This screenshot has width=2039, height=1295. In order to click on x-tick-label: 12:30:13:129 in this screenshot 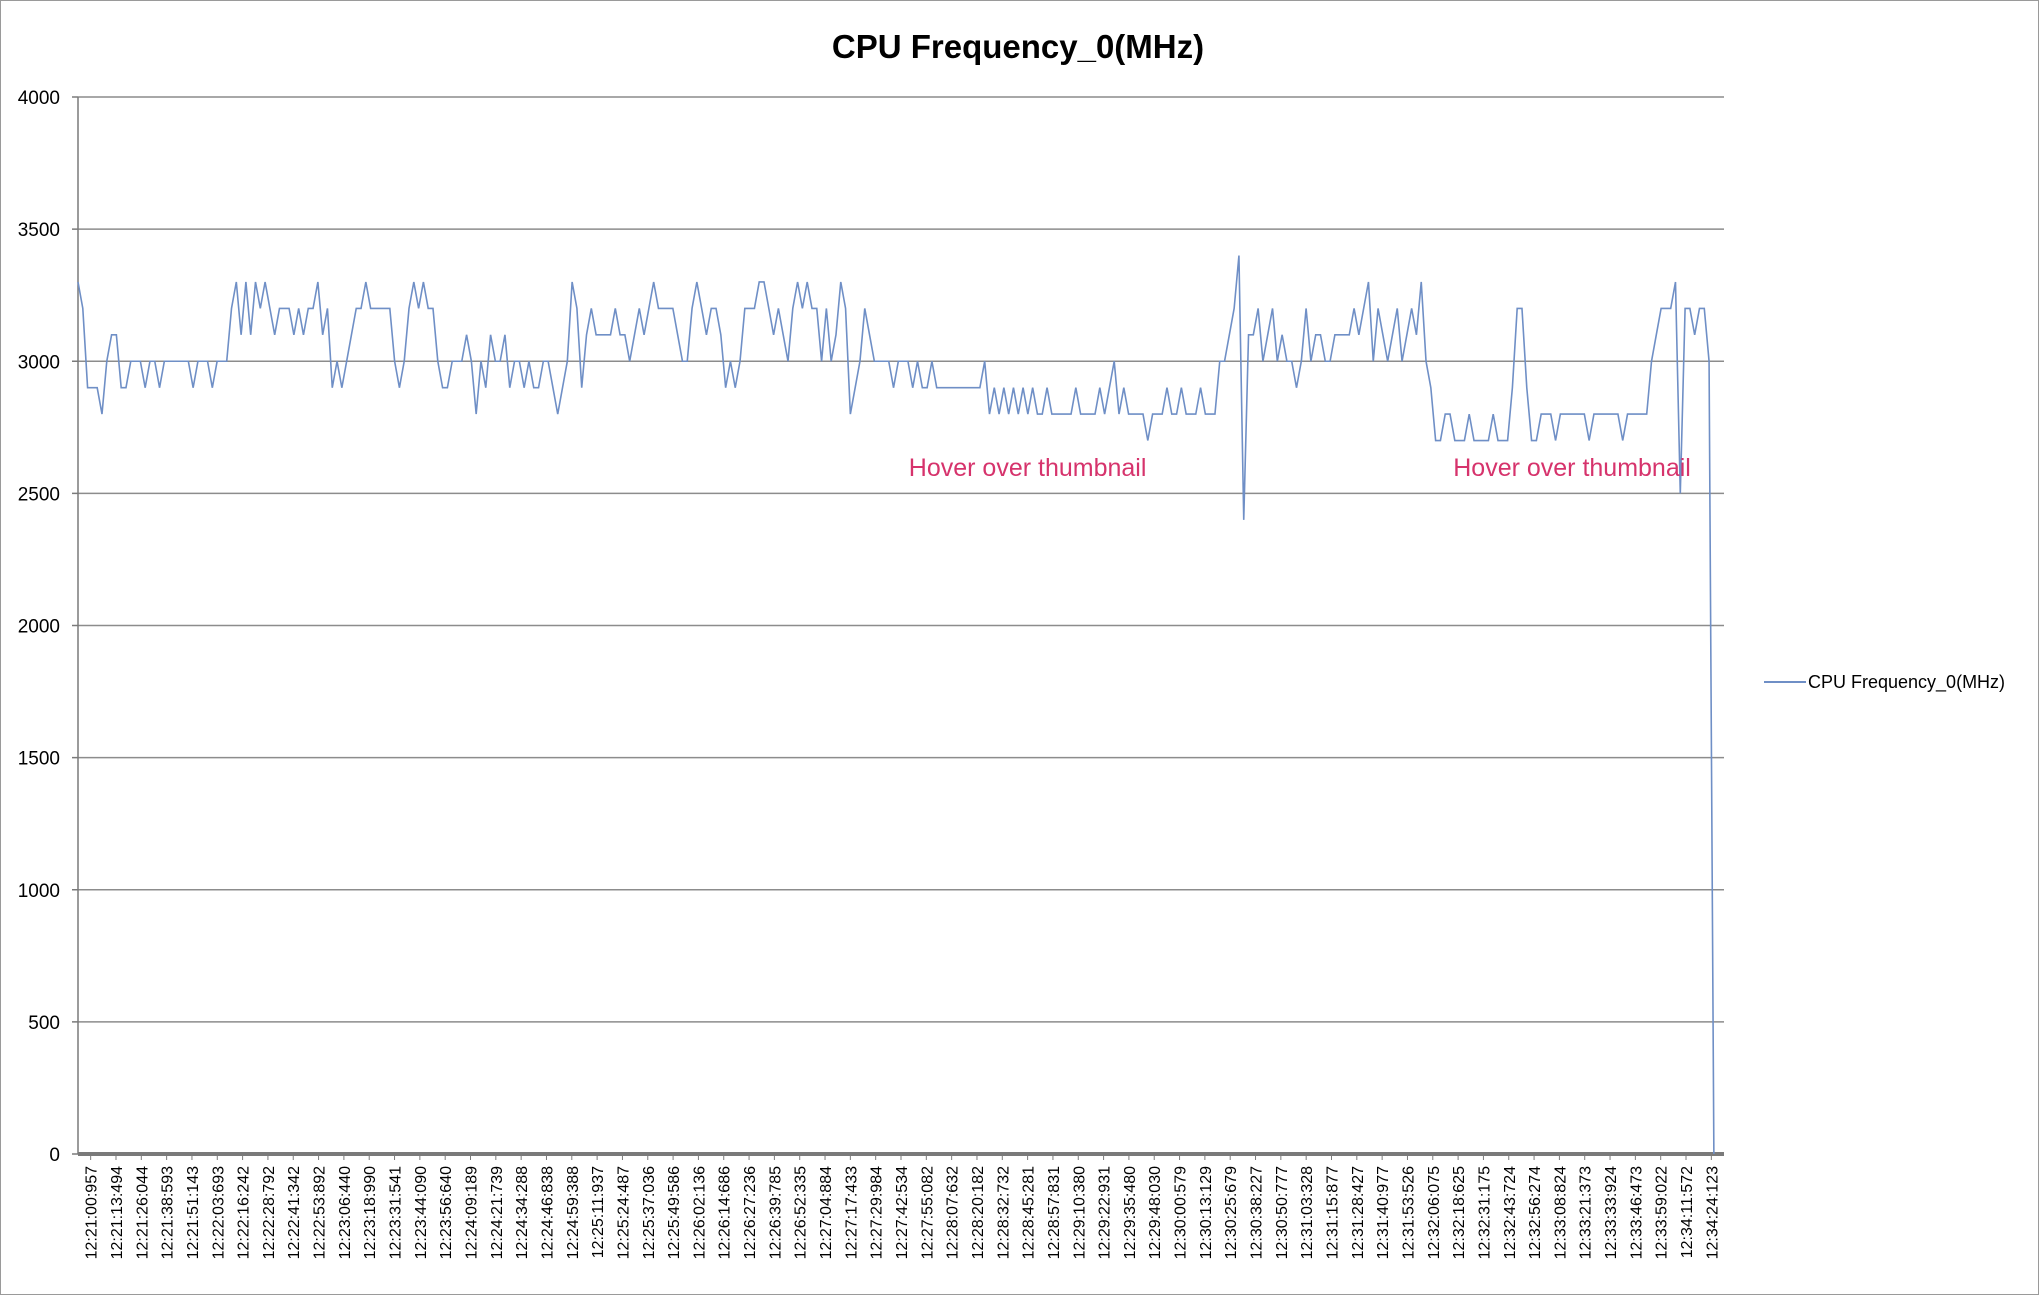, I will do `click(1206, 1213)`.